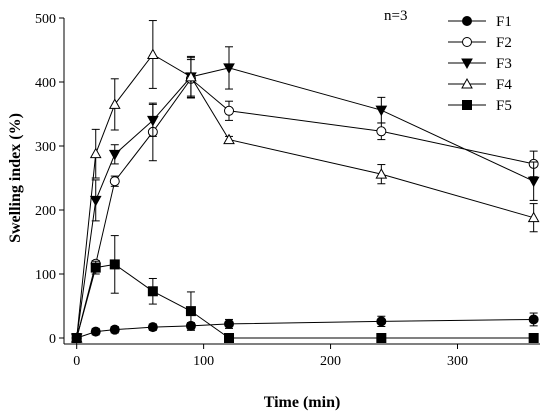 The width and height of the screenshot is (550, 420). What do you see at coordinates (480, 106) in the screenshot?
I see `legend-item-f5: F5` at bounding box center [480, 106].